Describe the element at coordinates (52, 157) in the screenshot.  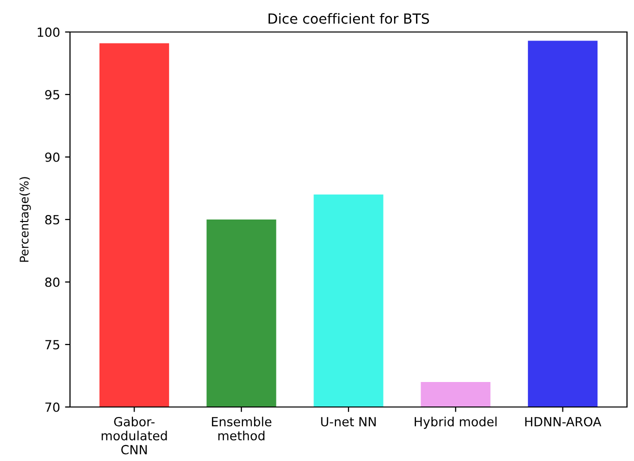
I see `y-tick-label: 90` at that location.